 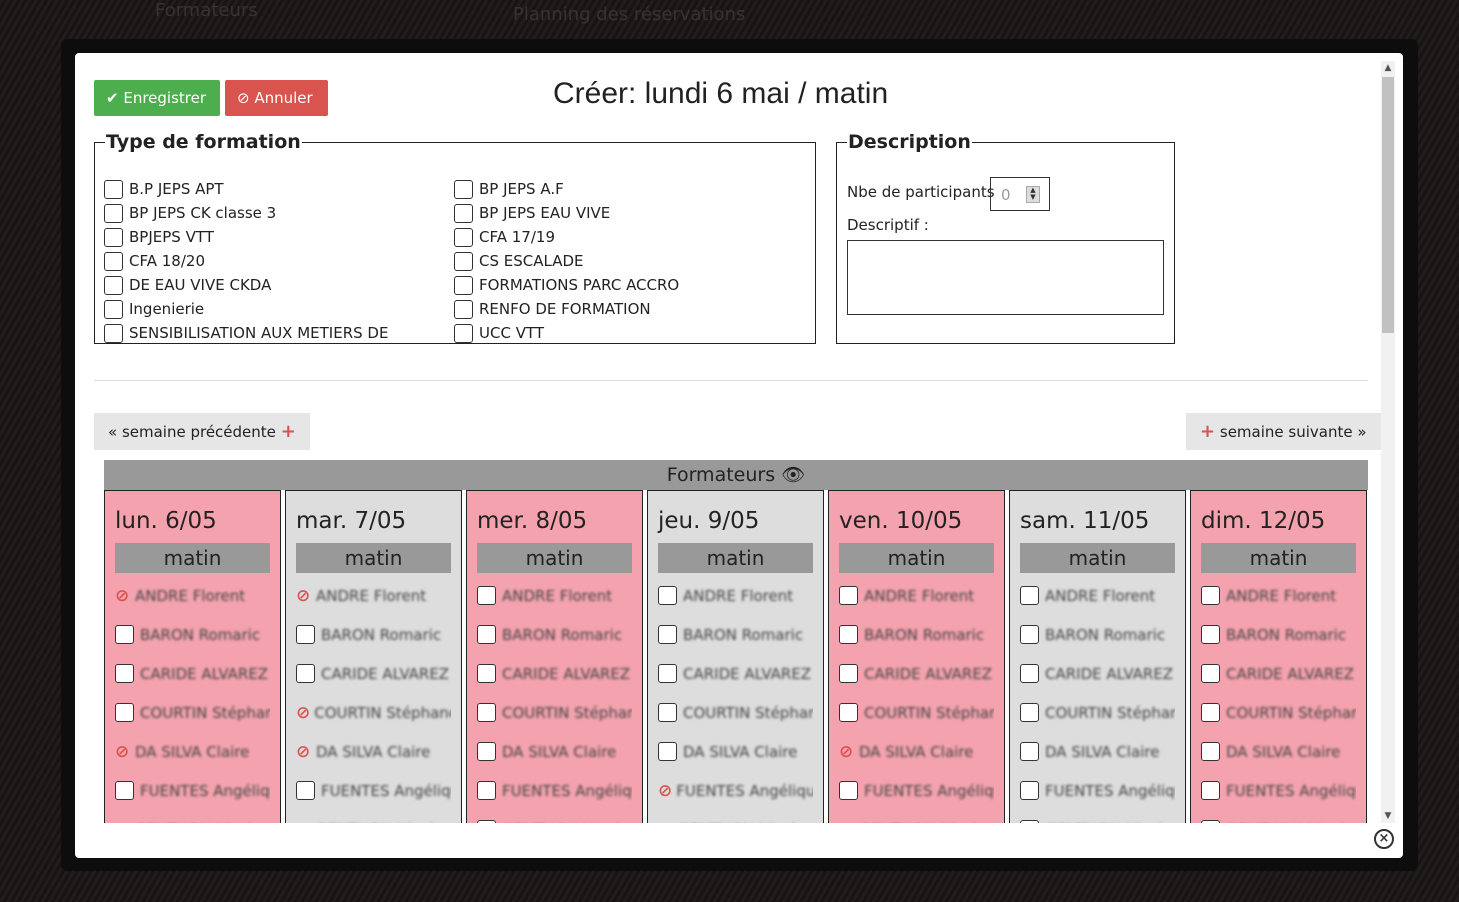 I want to click on type-option: BP JEPS EAU VIVE, so click(x=532, y=213).